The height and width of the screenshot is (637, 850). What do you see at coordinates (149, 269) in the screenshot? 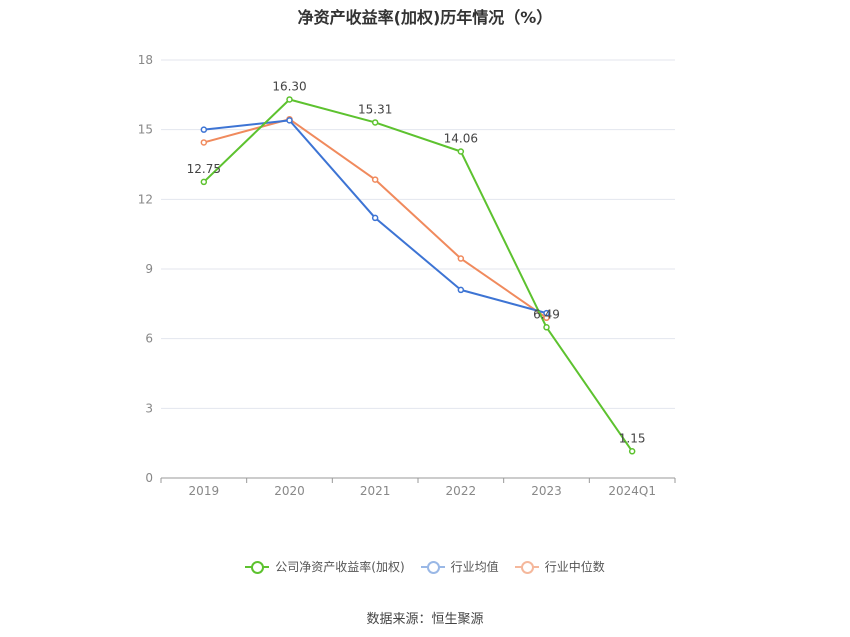
I see `y-tick-label: 9` at bounding box center [149, 269].